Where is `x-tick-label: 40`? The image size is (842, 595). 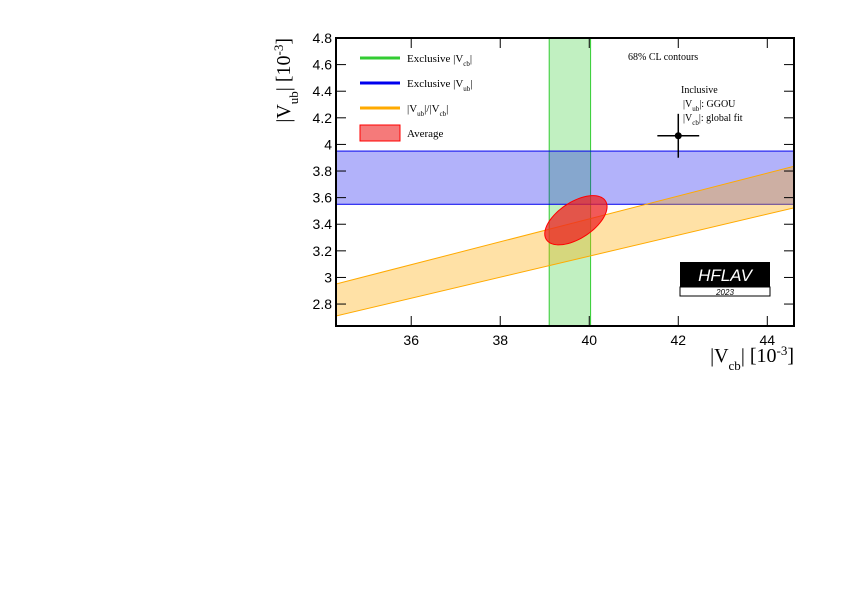
x-tick-label: 40 is located at coordinates (589, 340).